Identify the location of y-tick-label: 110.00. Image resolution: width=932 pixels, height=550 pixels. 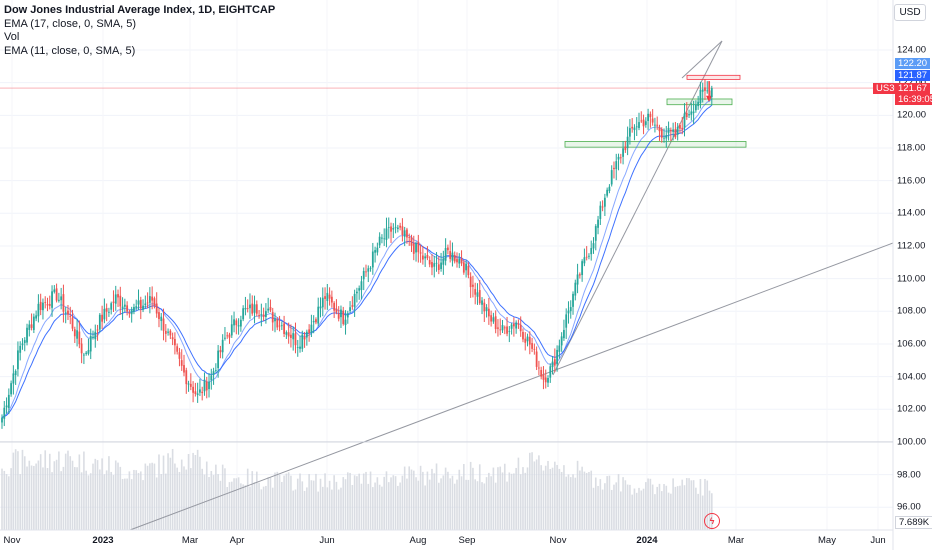
(911, 279).